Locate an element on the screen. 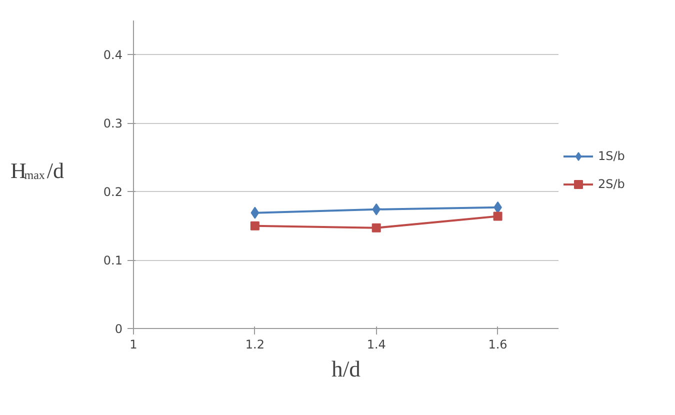 The height and width of the screenshot is (415, 675). x-tick-label: 1.6 is located at coordinates (498, 345).